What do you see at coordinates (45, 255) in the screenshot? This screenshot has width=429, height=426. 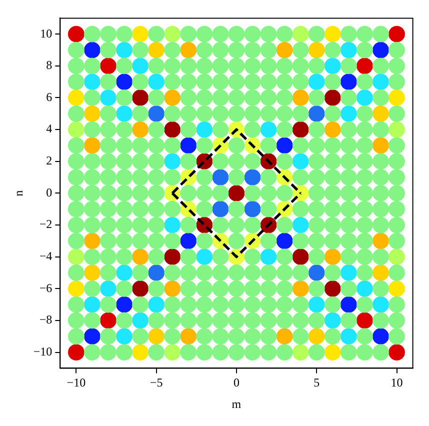 I see `y-tick-label: −4` at bounding box center [45, 255].